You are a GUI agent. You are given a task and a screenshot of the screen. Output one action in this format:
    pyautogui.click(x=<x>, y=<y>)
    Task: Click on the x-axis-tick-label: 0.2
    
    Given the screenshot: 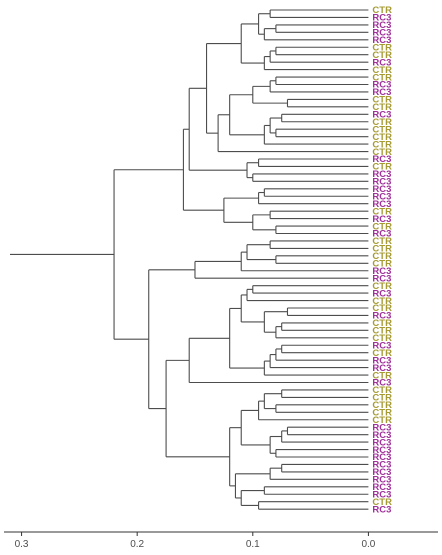 What is the action you would take?
    pyautogui.click(x=137, y=544)
    